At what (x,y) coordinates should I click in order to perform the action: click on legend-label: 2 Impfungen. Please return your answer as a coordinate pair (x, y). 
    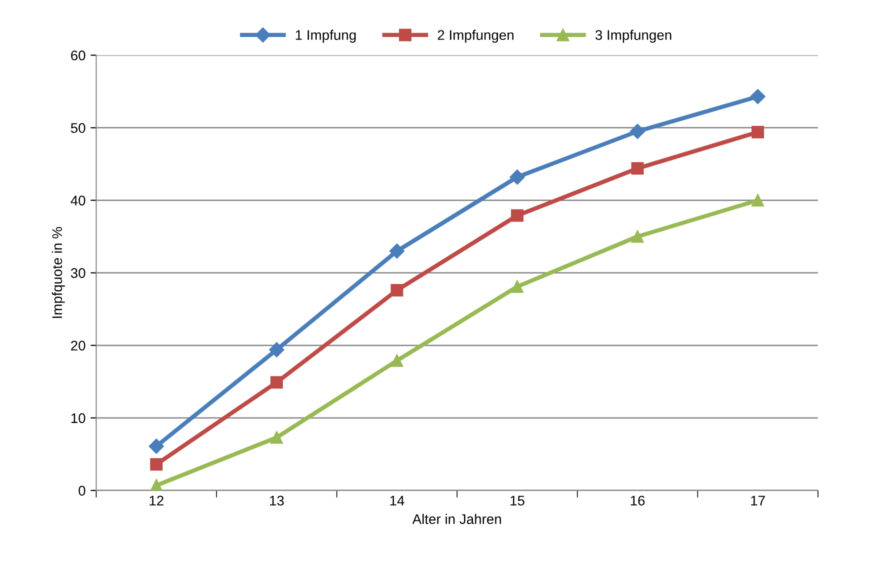
    Looking at the image, I should click on (476, 36).